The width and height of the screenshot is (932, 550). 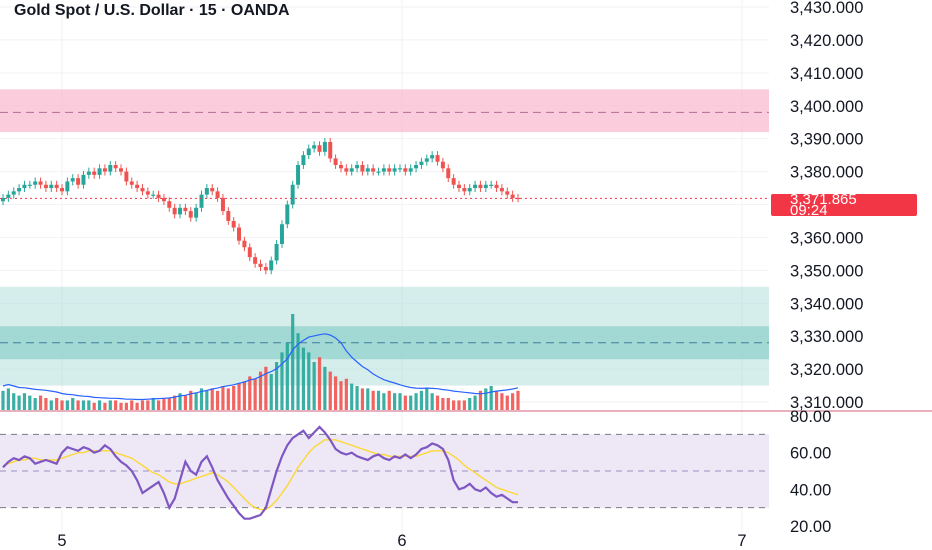 What do you see at coordinates (826, 107) in the screenshot?
I see `price-axis-label: 3,400.000` at bounding box center [826, 107].